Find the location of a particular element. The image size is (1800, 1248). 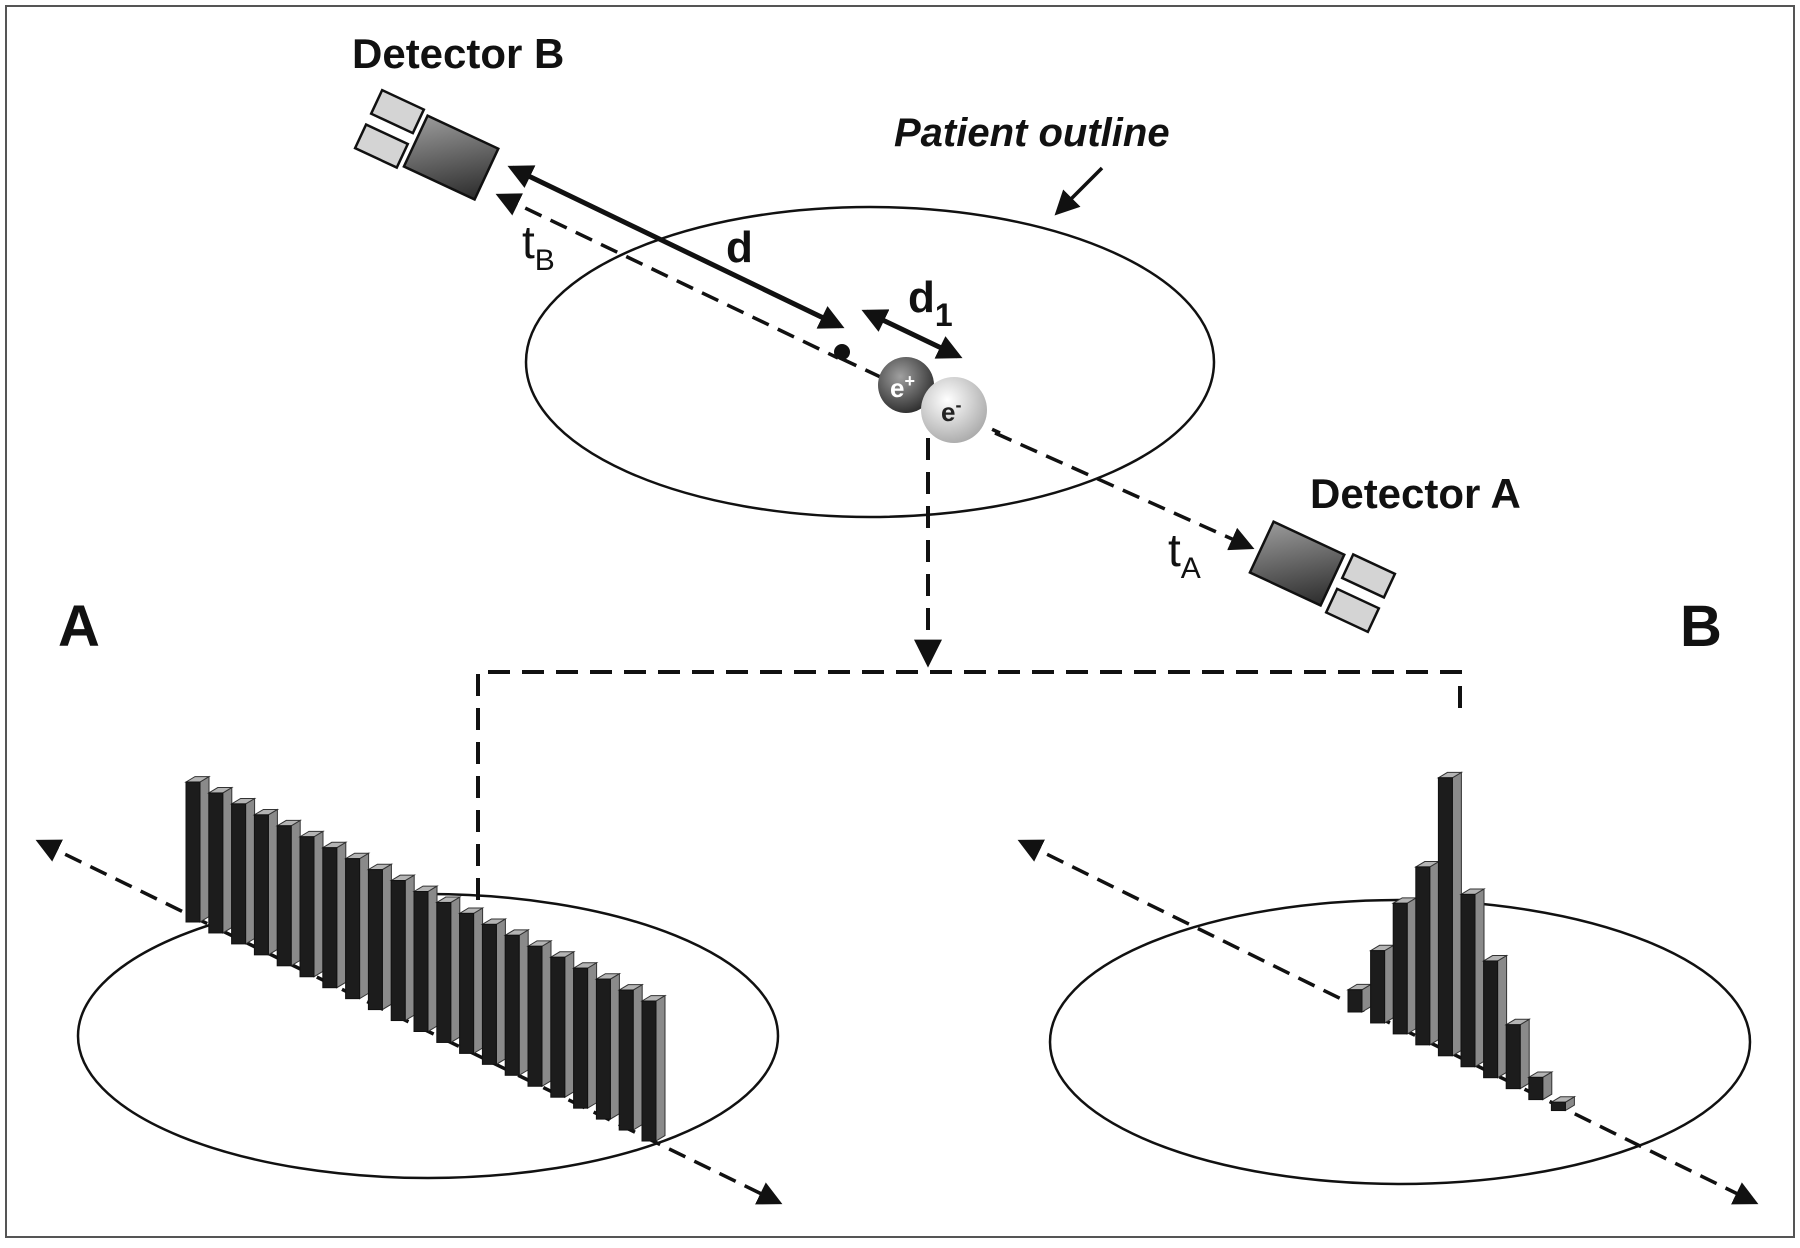

line-of-response-b is located at coordinates (667, 276).